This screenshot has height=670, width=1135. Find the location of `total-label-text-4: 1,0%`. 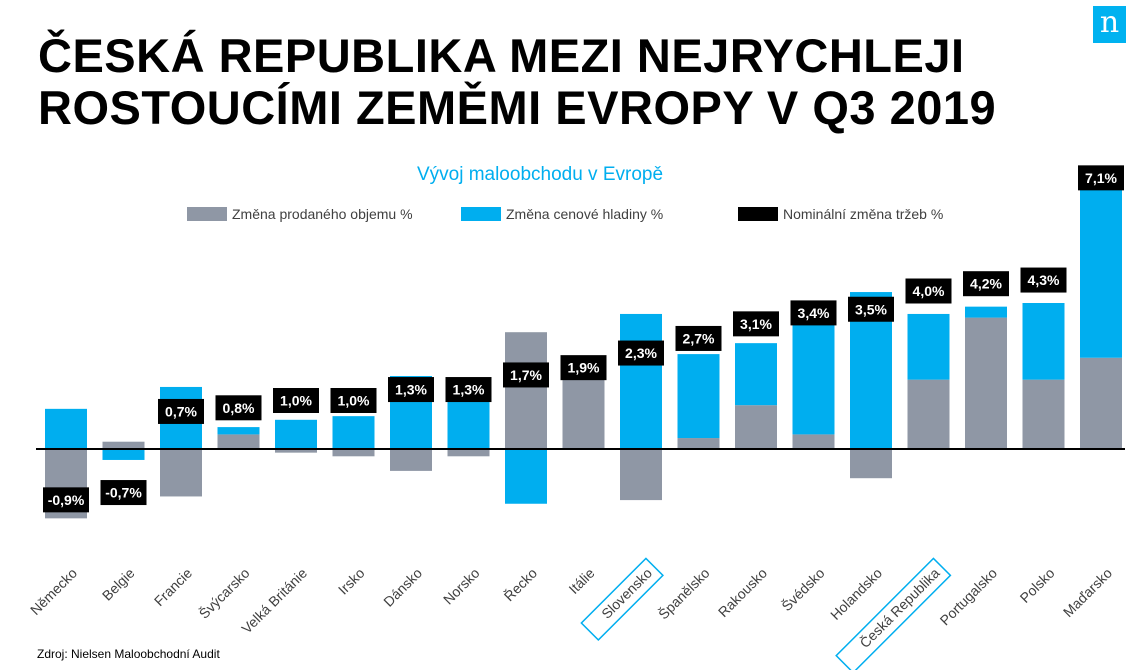

total-label-text-4: 1,0% is located at coordinates (296, 401).